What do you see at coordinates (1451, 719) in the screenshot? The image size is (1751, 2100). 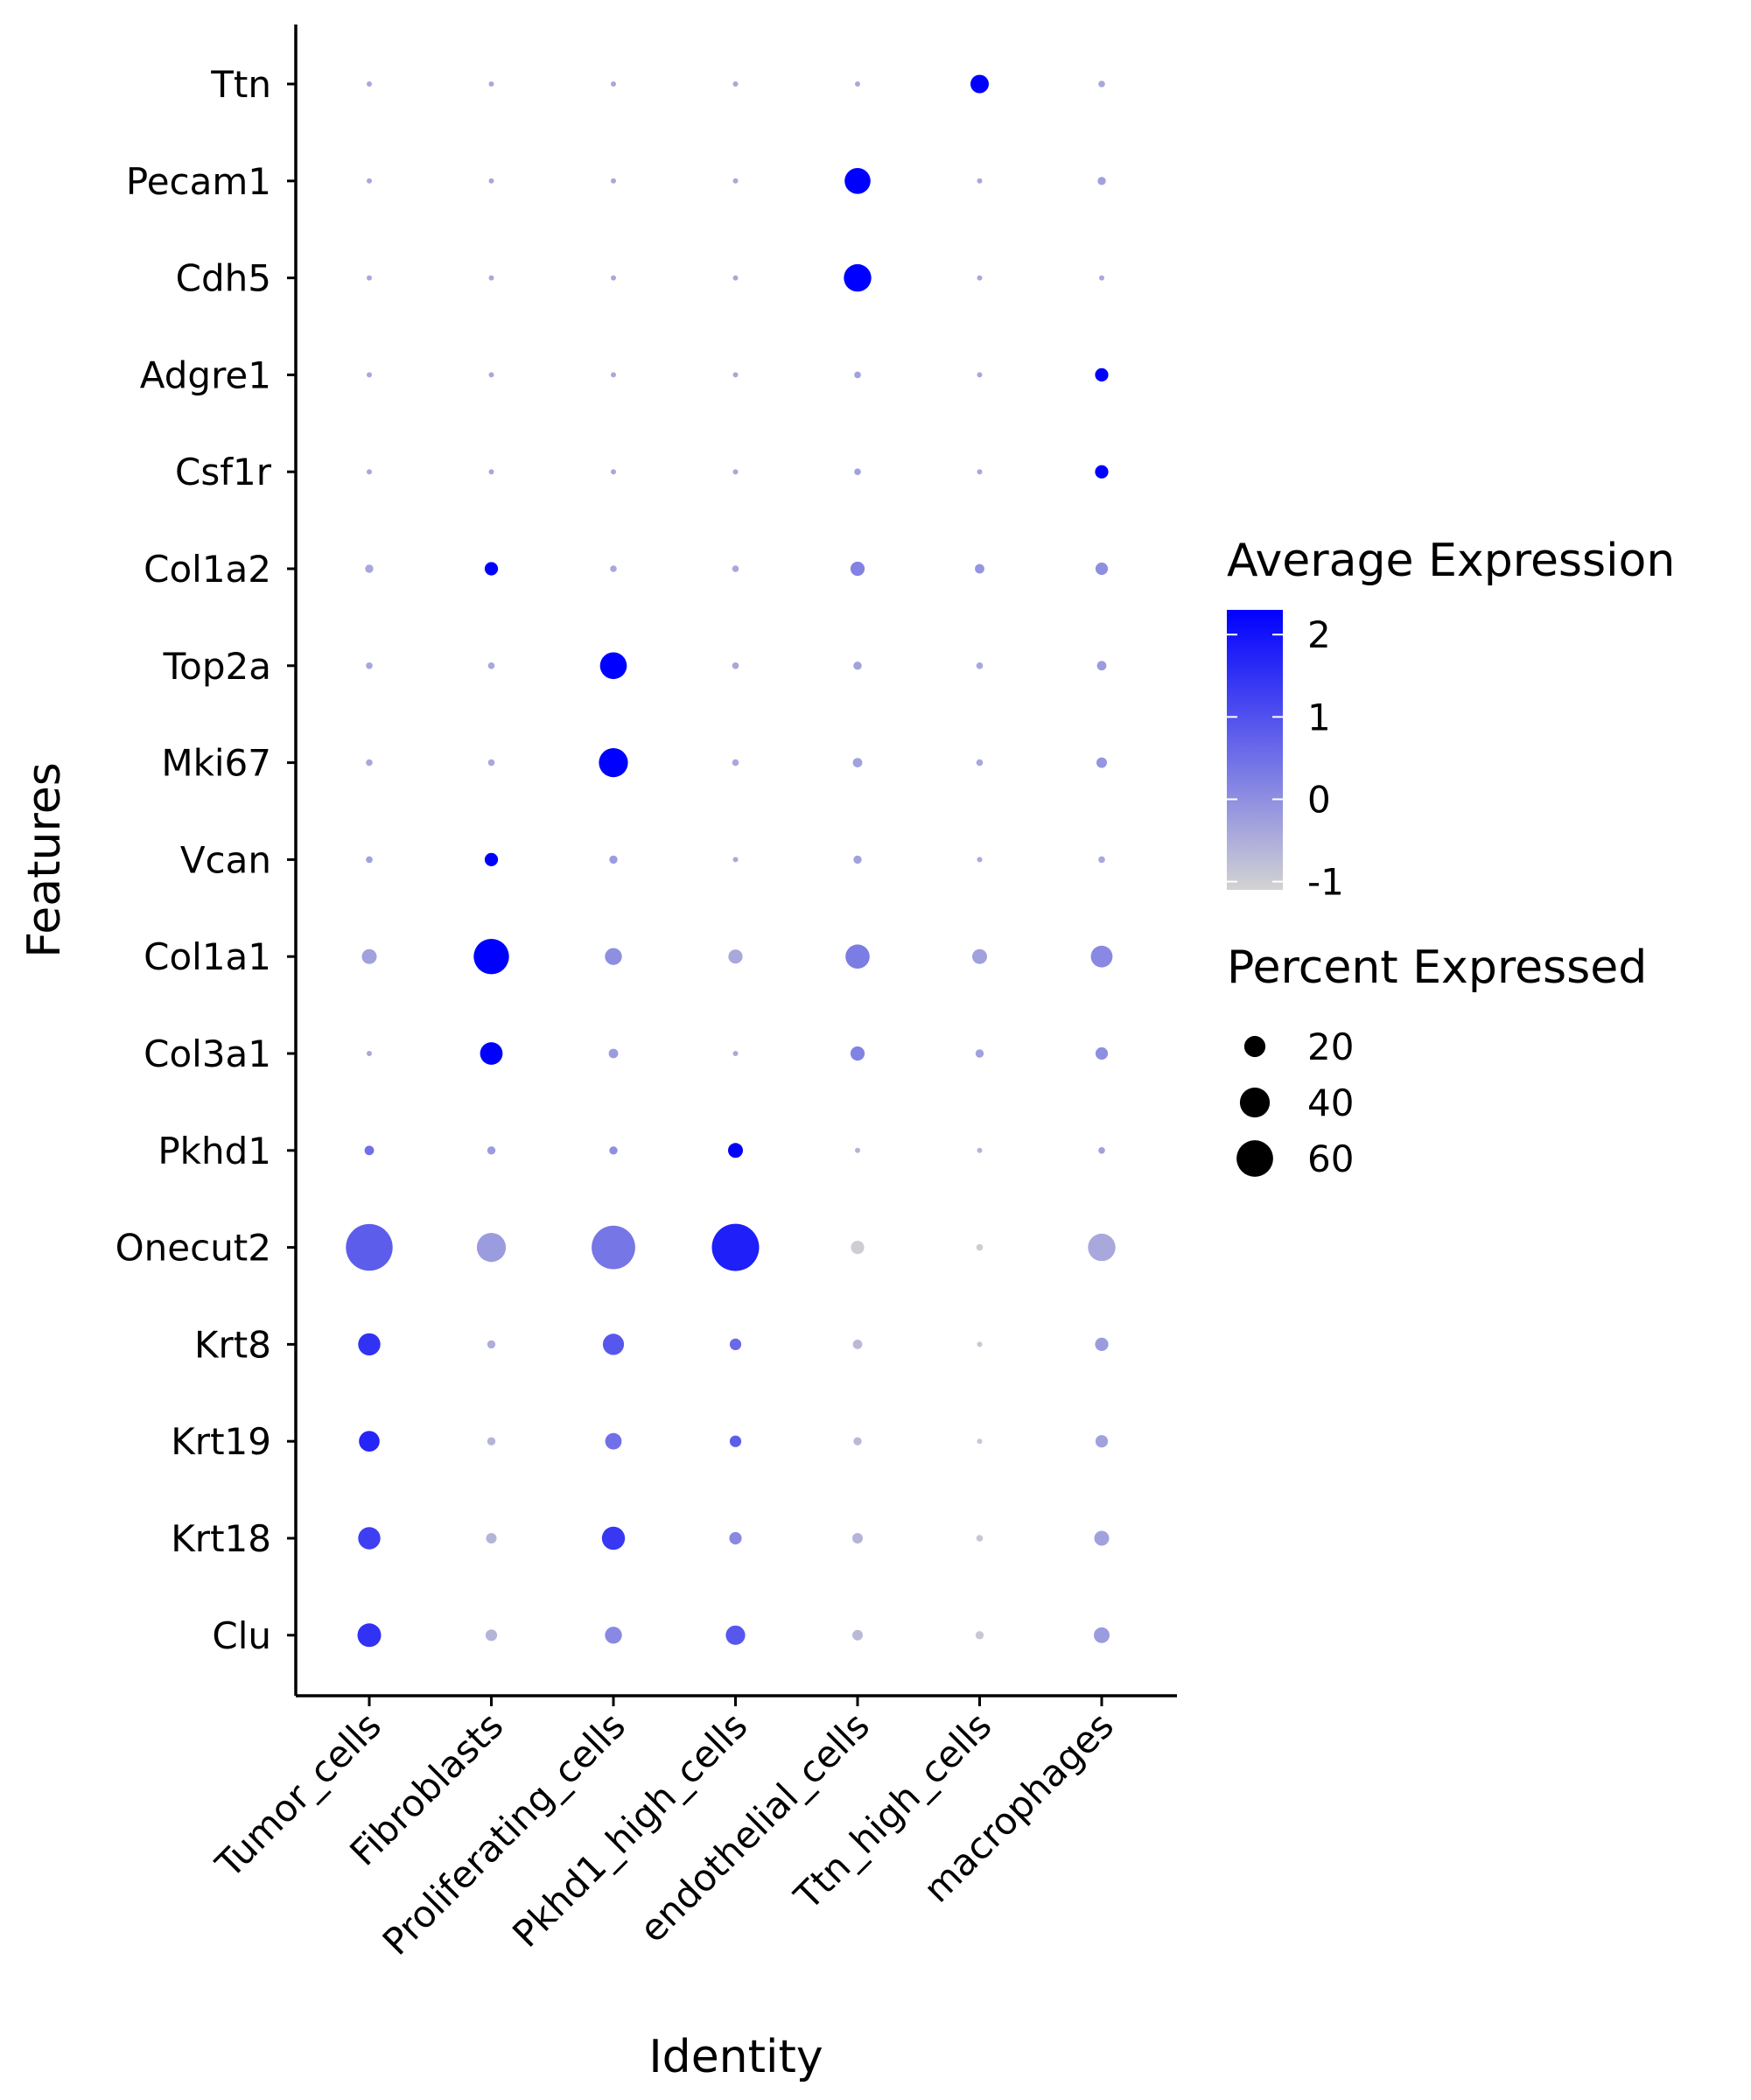 I see `color-legend: Average Expression 2 1 0 -1` at bounding box center [1451, 719].